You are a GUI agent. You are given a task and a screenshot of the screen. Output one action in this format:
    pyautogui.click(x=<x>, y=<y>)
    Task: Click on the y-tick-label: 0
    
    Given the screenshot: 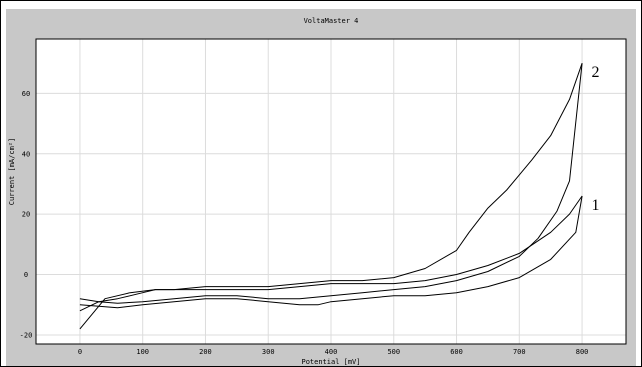 What is the action you would take?
    pyautogui.click(x=26, y=275)
    